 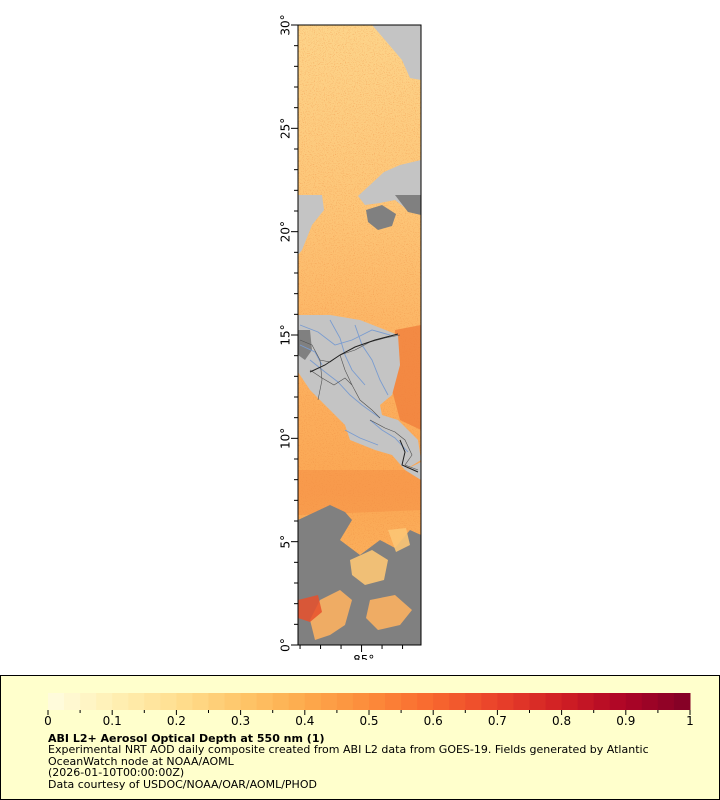 What do you see at coordinates (359, 492) in the screenshot?
I see `high-aod-band` at bounding box center [359, 492].